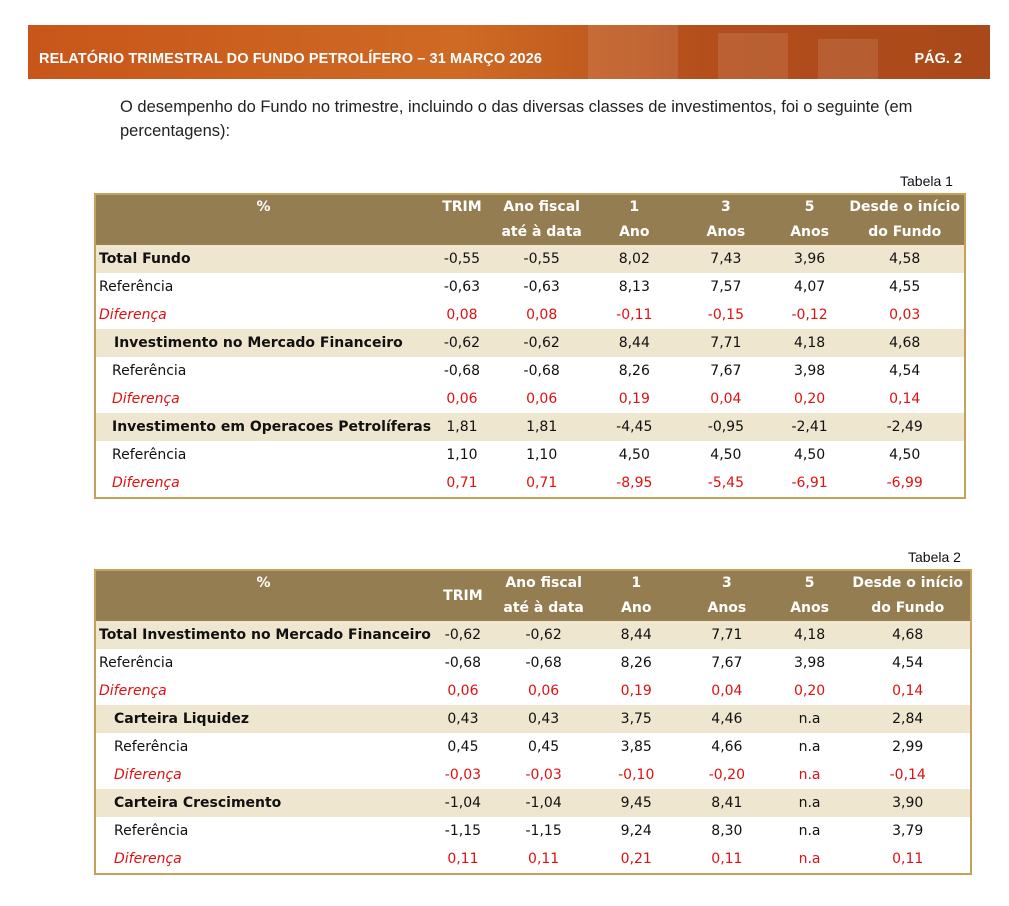 The image size is (1009, 906). What do you see at coordinates (263, 343) in the screenshot?
I see `row-label: Investimento no Mercado Financeiro` at bounding box center [263, 343].